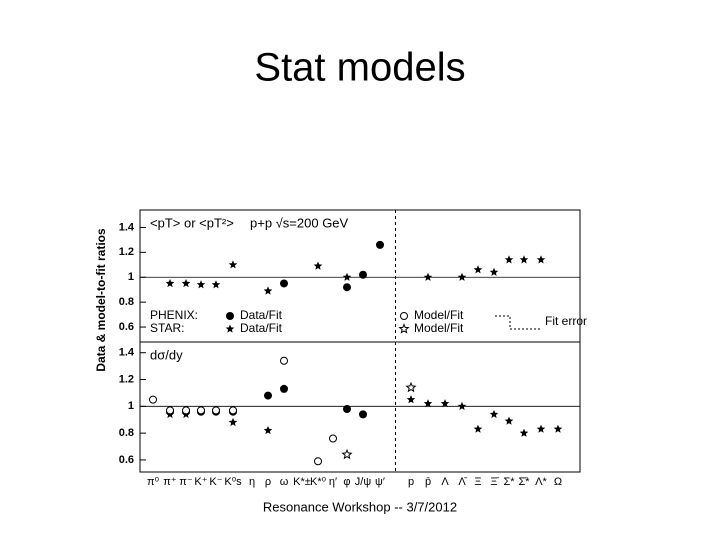 The image size is (720, 545). What do you see at coordinates (494, 482) in the screenshot?
I see `x-tick-label: Ξ̄` at bounding box center [494, 482].